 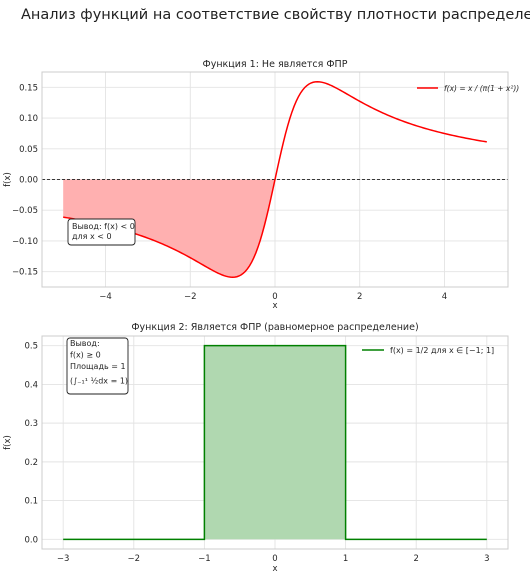 I want to click on annotation-line: для x < 0, so click(x=92, y=236).